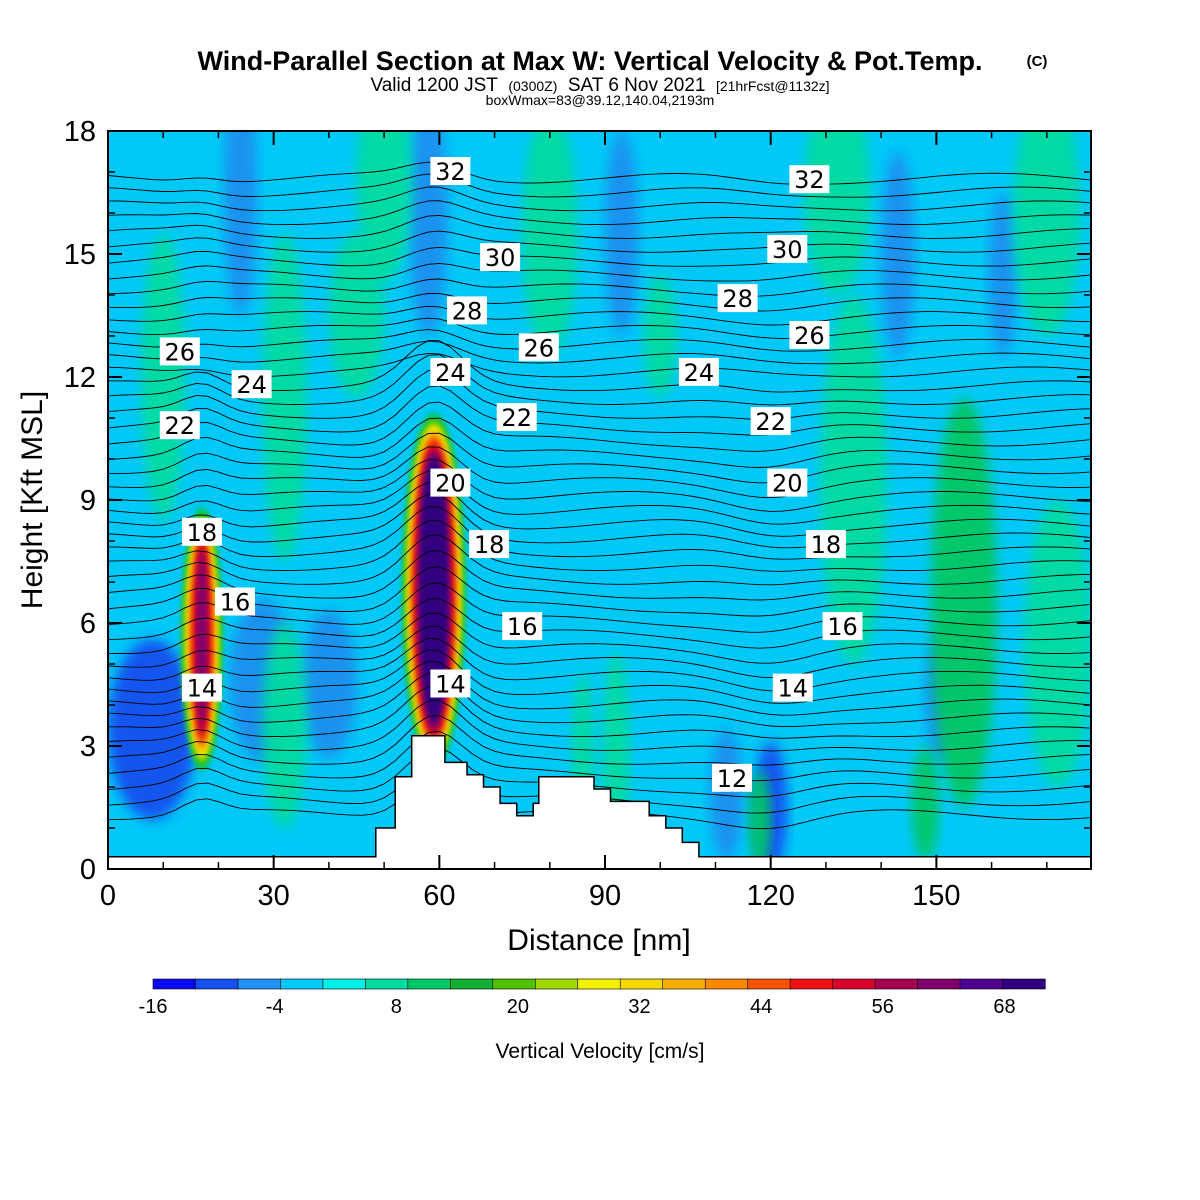 The height and width of the screenshot is (1200, 1200). I want to click on y-tick-label: 3, so click(88, 747).